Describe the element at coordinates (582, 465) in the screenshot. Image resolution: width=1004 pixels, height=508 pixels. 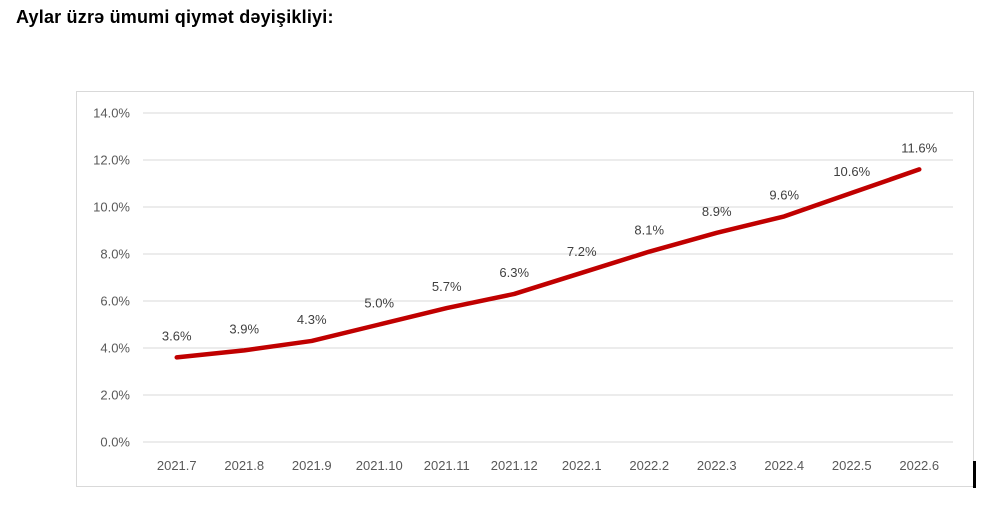
I see `x-axis-tick-label: 2022.1` at that location.